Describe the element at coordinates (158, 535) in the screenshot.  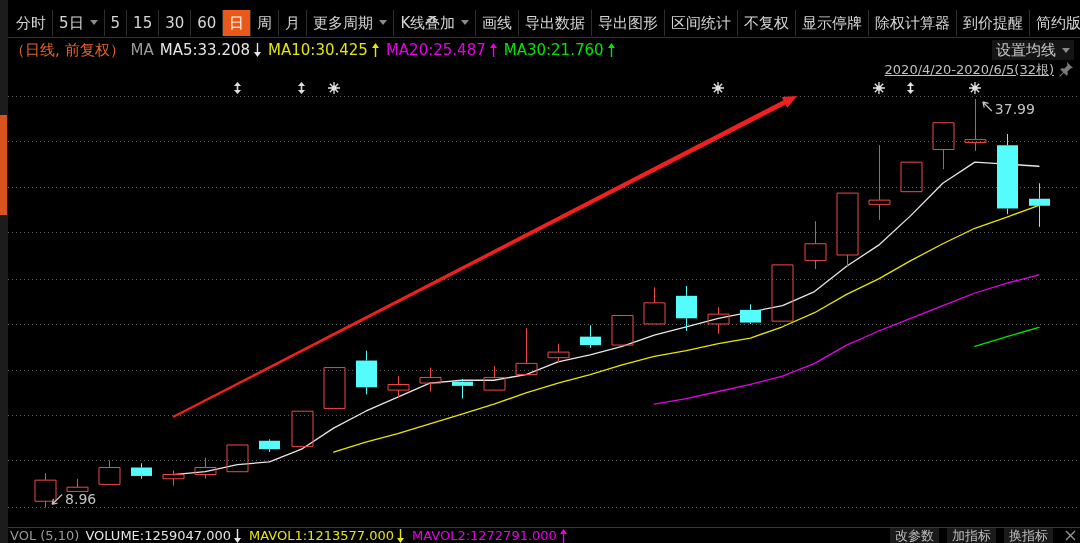
I see `annotation: VOLUME:1259047.000` at that location.